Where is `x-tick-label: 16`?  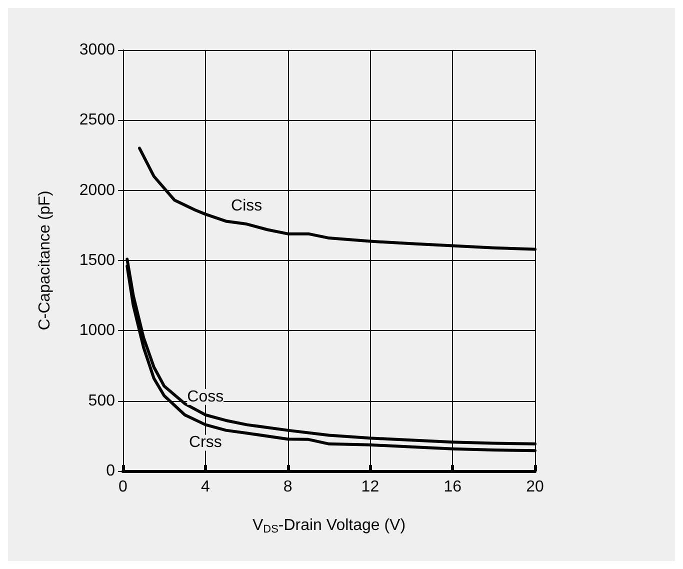 x-tick-label: 16 is located at coordinates (453, 487).